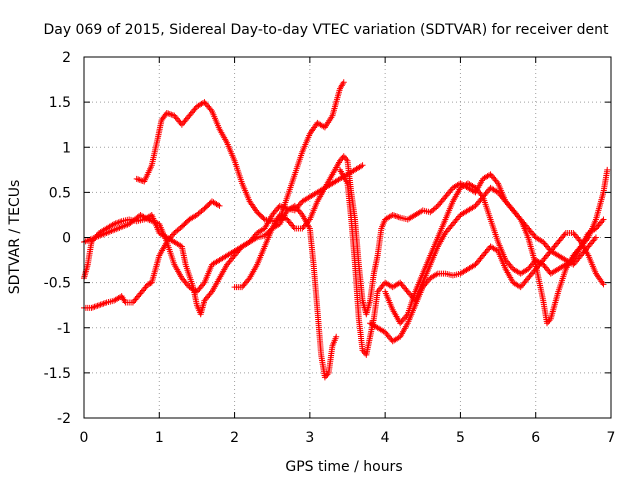 The height and width of the screenshot is (480, 640). I want to click on series-sat-a, so click(240, 152).